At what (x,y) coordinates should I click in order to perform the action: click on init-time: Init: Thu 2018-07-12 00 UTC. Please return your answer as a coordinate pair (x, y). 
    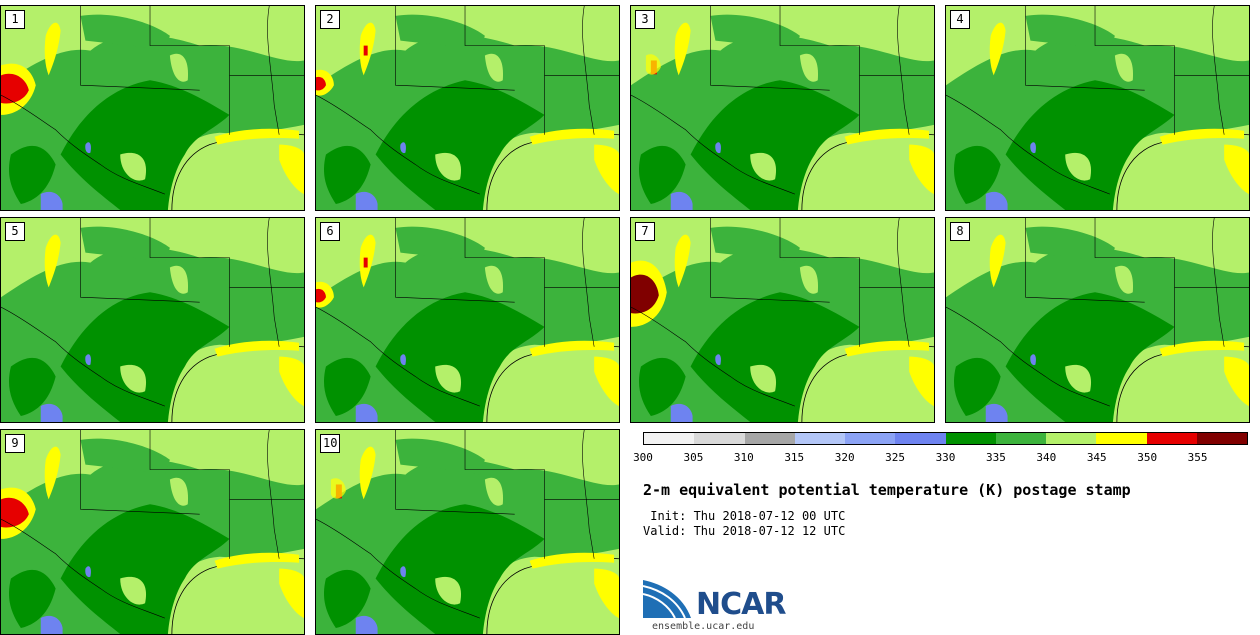
    Looking at the image, I should click on (744, 516).